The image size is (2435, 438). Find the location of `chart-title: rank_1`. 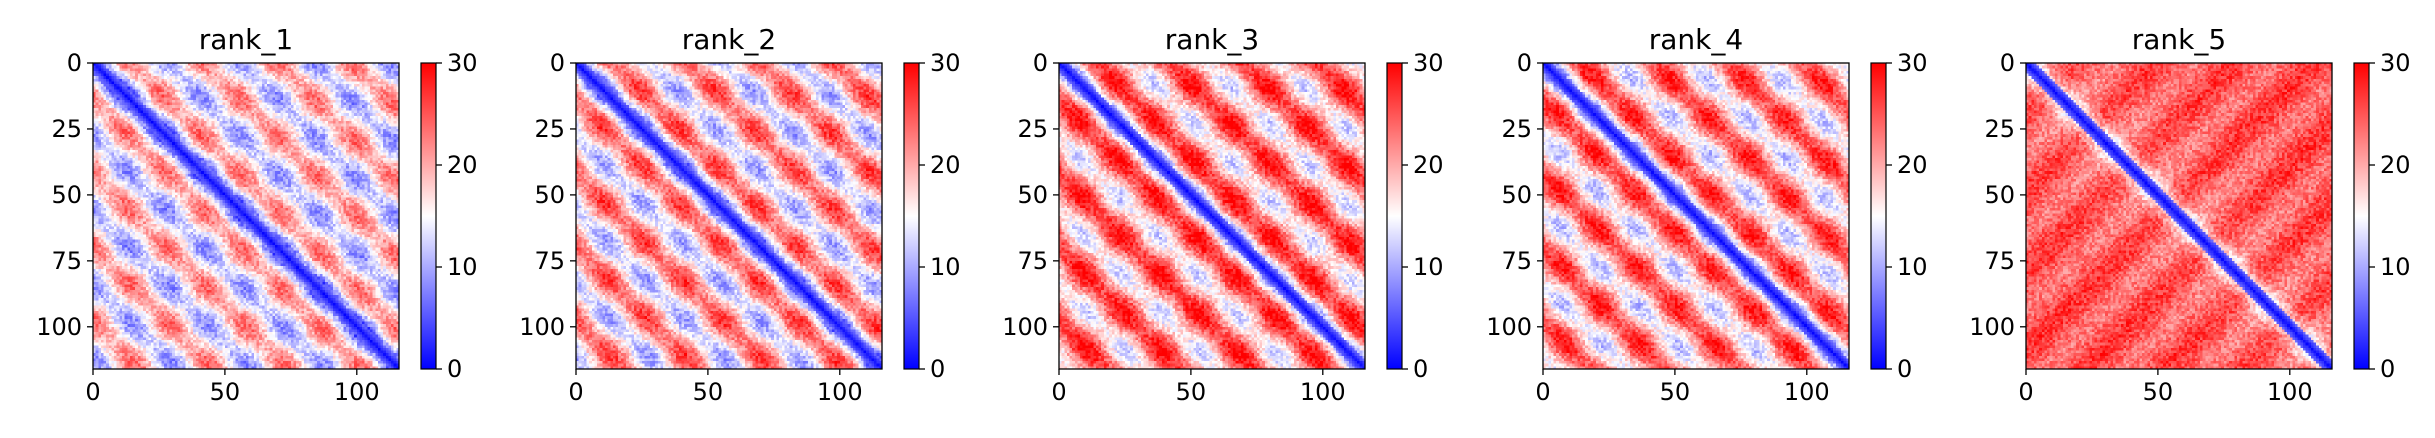

chart-title: rank_1 is located at coordinates (246, 39).